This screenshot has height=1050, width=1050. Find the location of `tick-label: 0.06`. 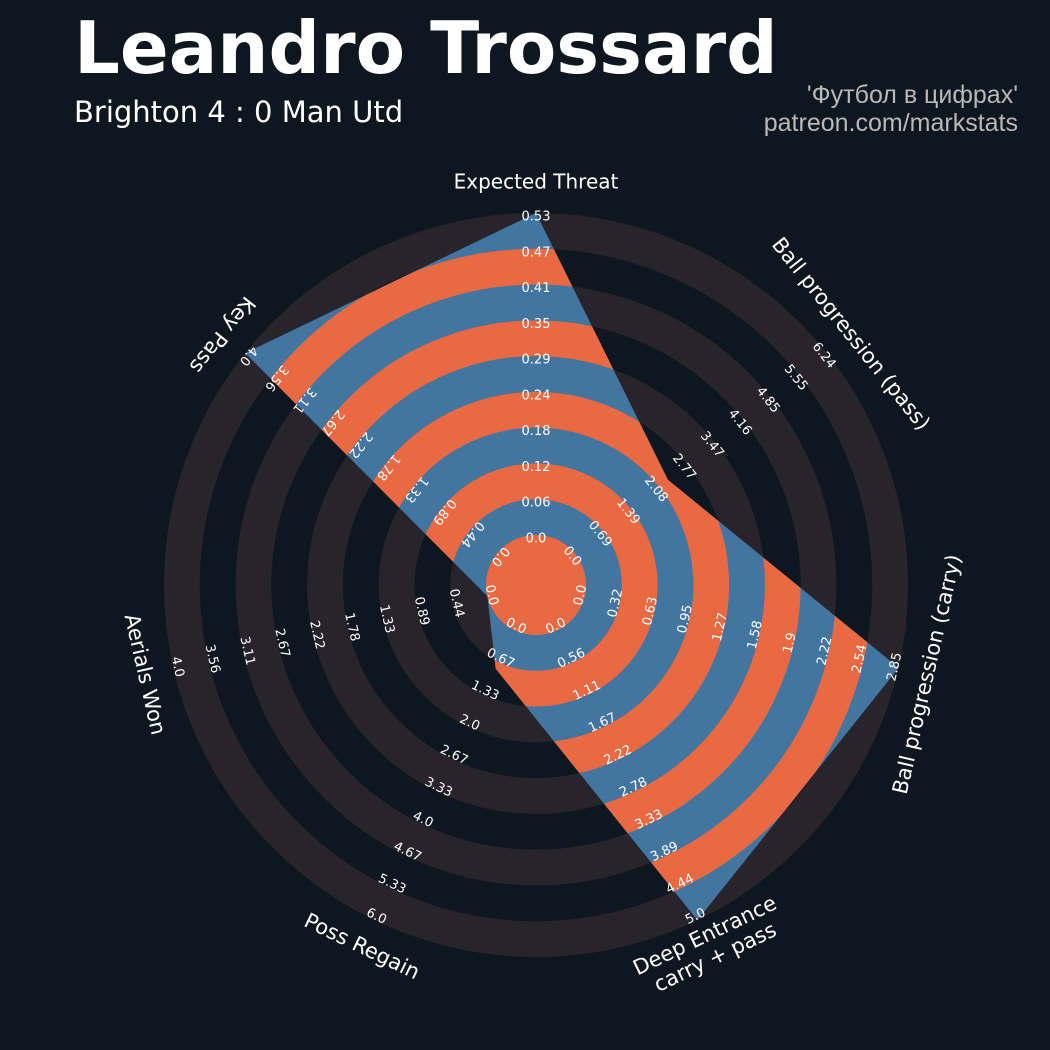

tick-label: 0.06 is located at coordinates (536, 503).